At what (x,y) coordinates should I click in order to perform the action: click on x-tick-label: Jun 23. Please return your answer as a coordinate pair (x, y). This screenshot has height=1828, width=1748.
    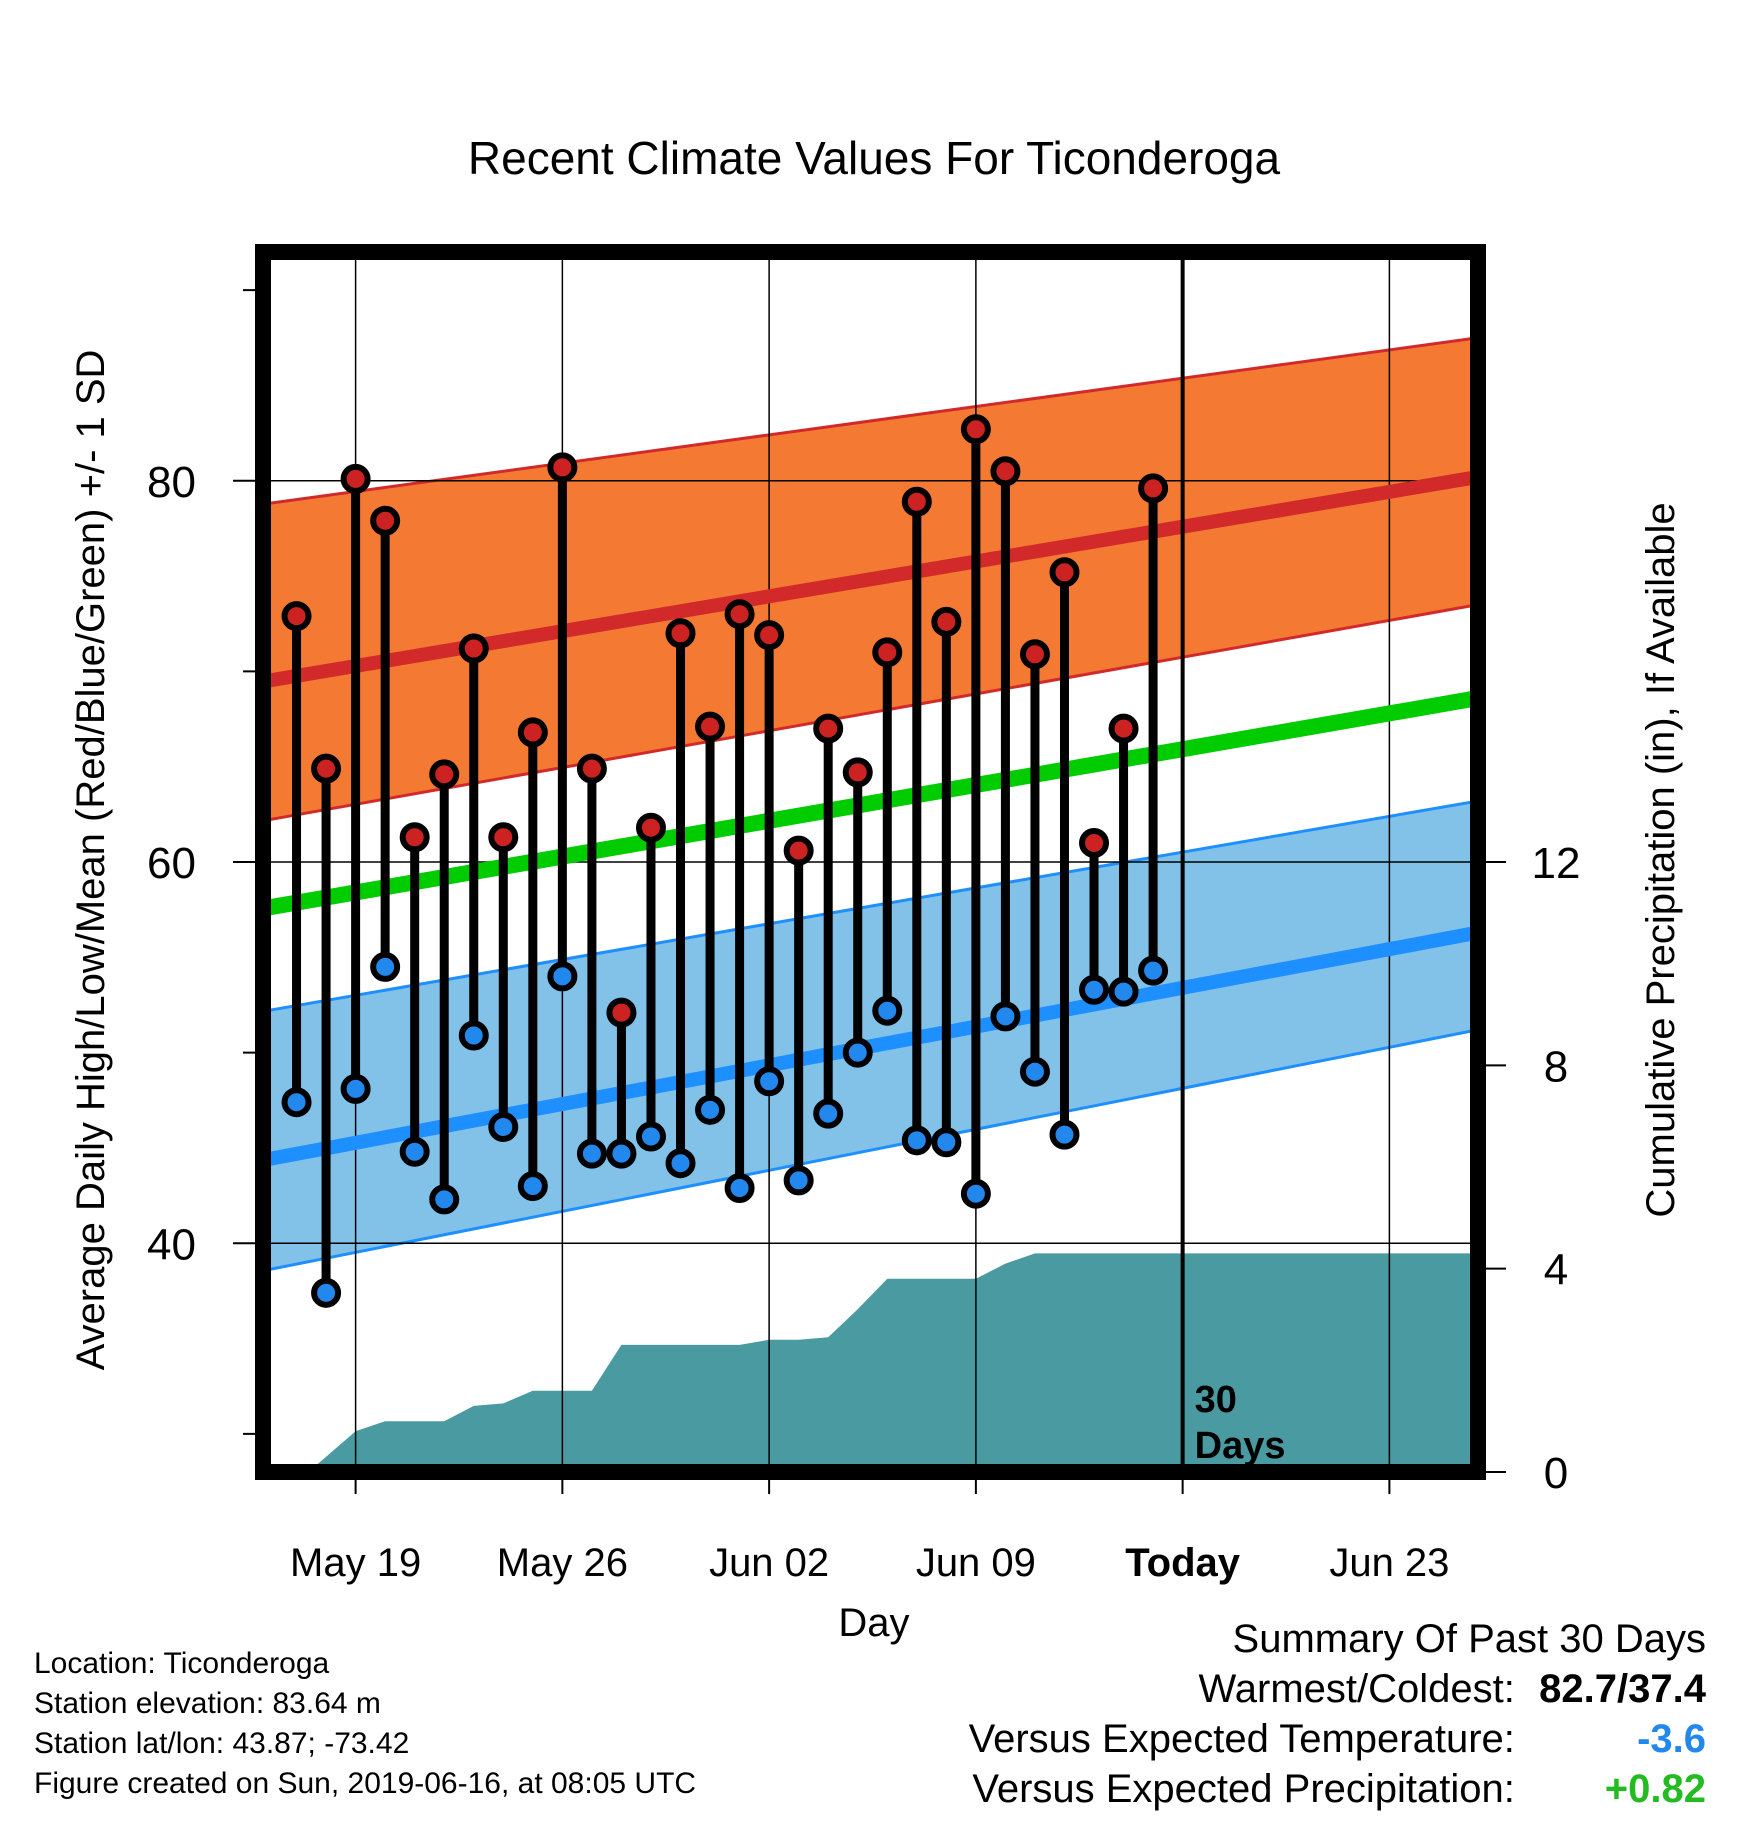
    Looking at the image, I should click on (1389, 1563).